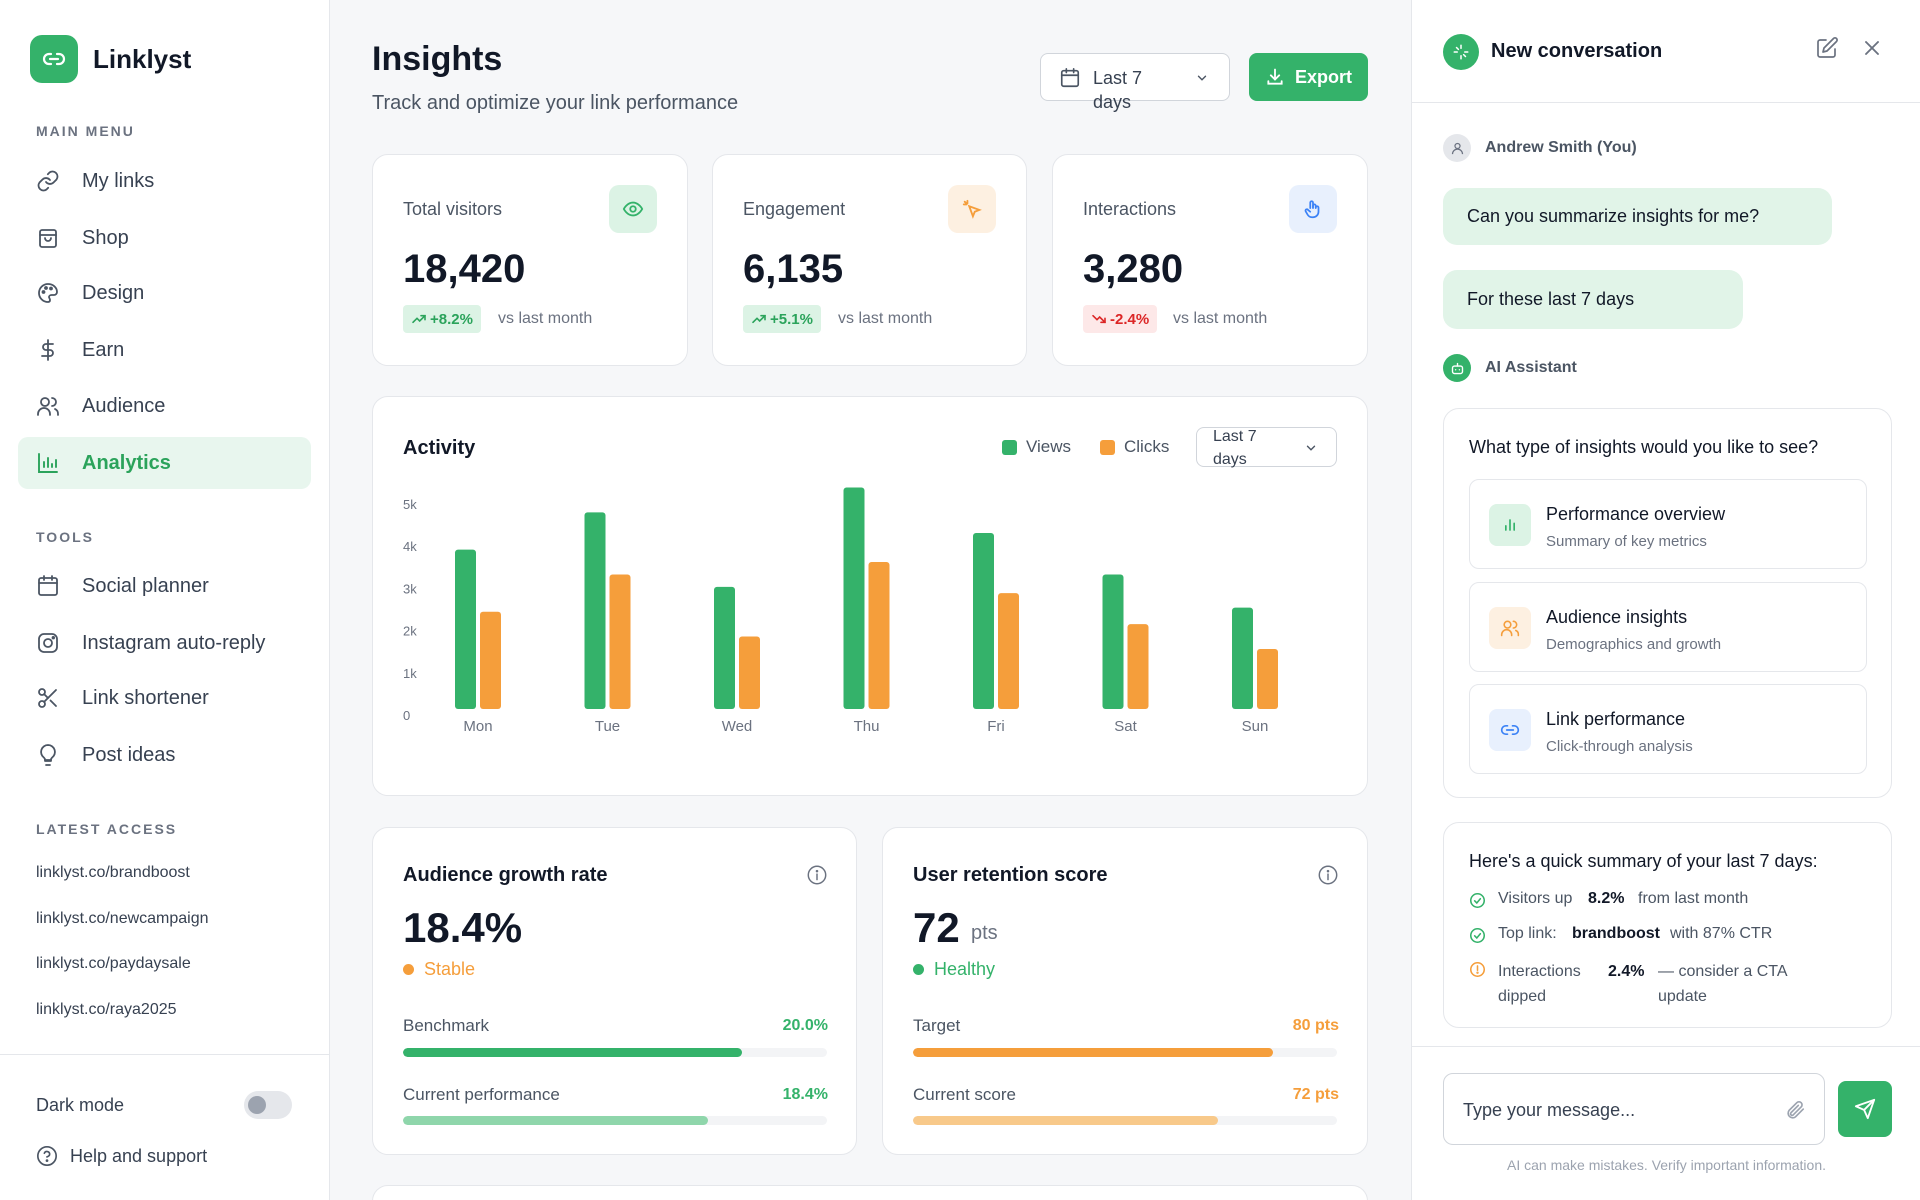  I want to click on stat-value: 6,135, so click(793, 269).